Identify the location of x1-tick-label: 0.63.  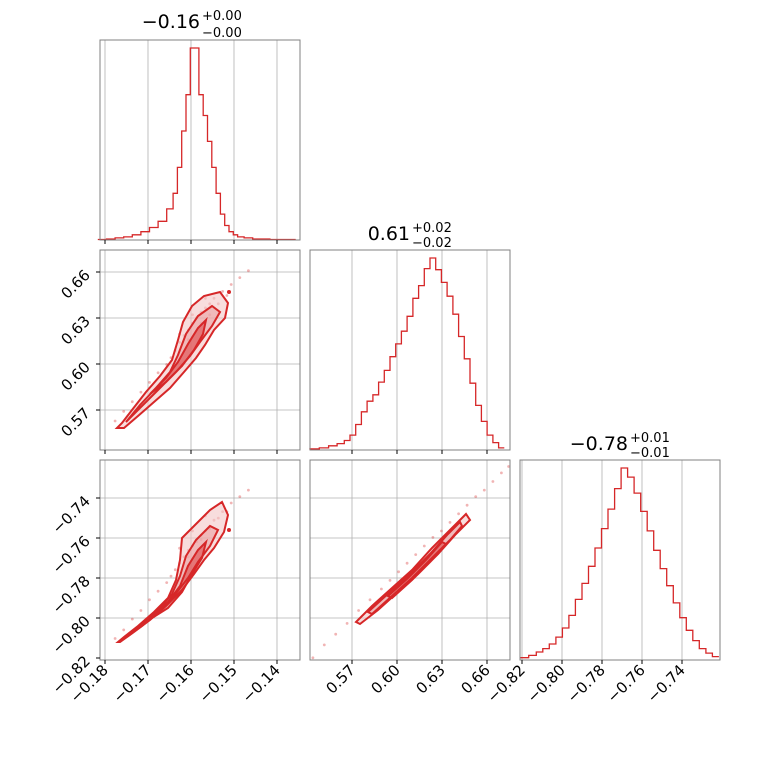
(430, 679).